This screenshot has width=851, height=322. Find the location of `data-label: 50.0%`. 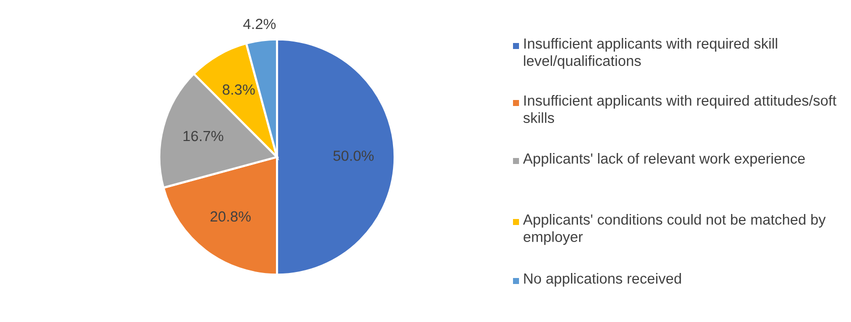

data-label: 50.0% is located at coordinates (353, 155).